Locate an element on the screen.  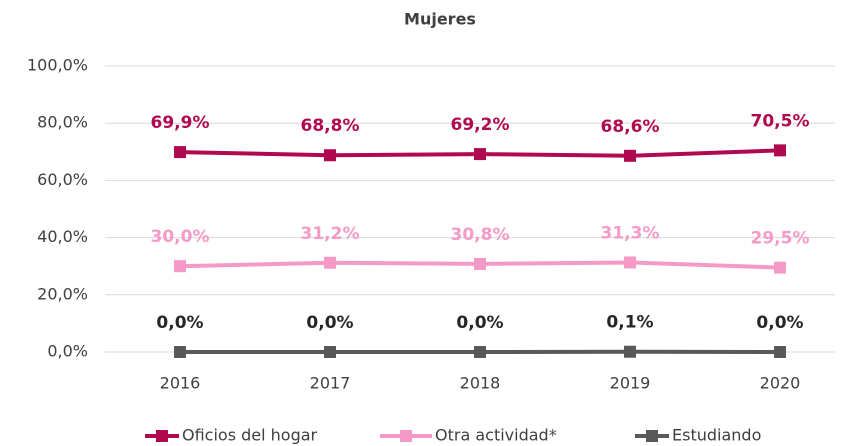
data-label: 30,8% is located at coordinates (480, 235).